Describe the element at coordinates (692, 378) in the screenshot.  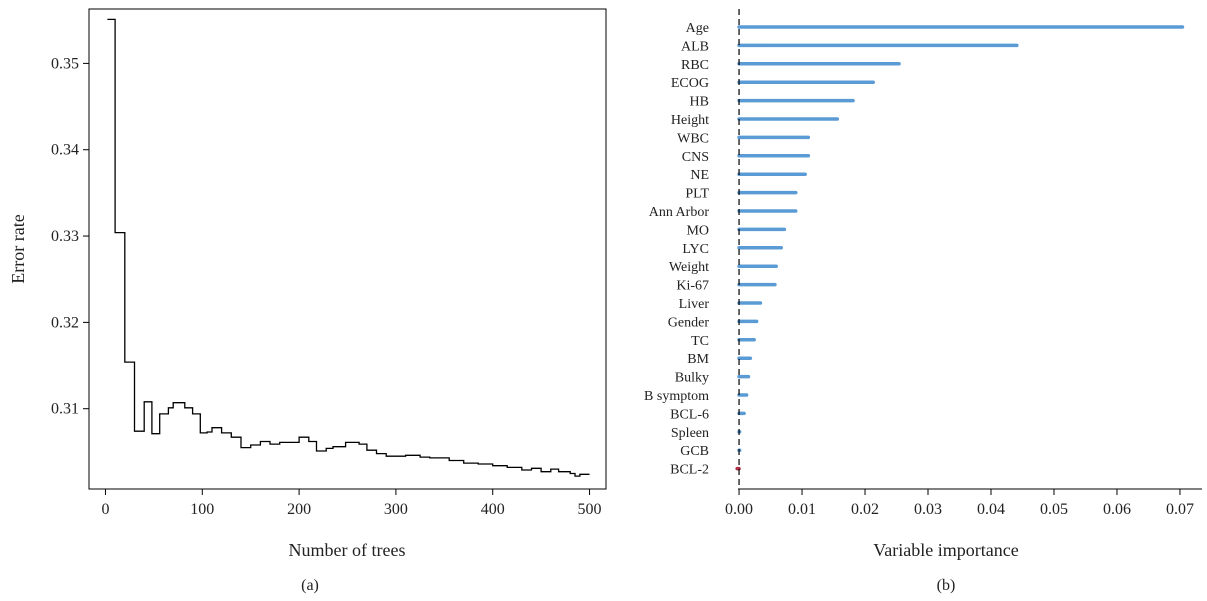
I see `category-label: Bulky` at that location.